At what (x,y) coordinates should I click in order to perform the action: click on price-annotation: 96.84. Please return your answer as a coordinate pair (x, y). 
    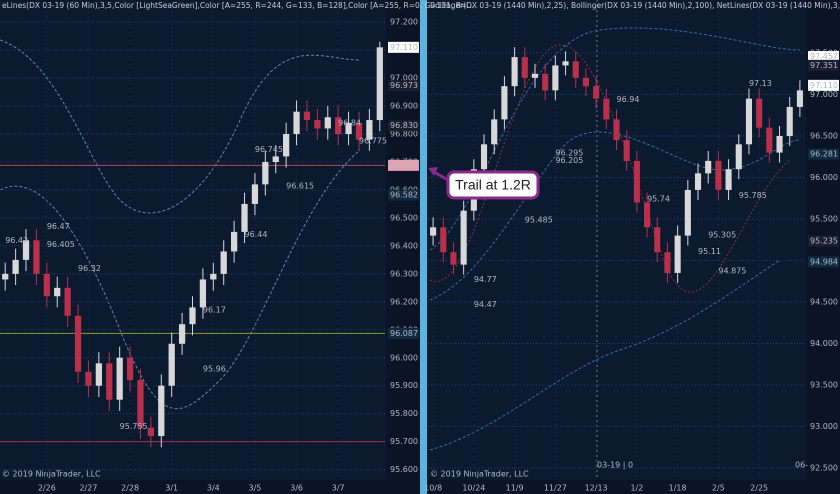
    Looking at the image, I should click on (349, 122).